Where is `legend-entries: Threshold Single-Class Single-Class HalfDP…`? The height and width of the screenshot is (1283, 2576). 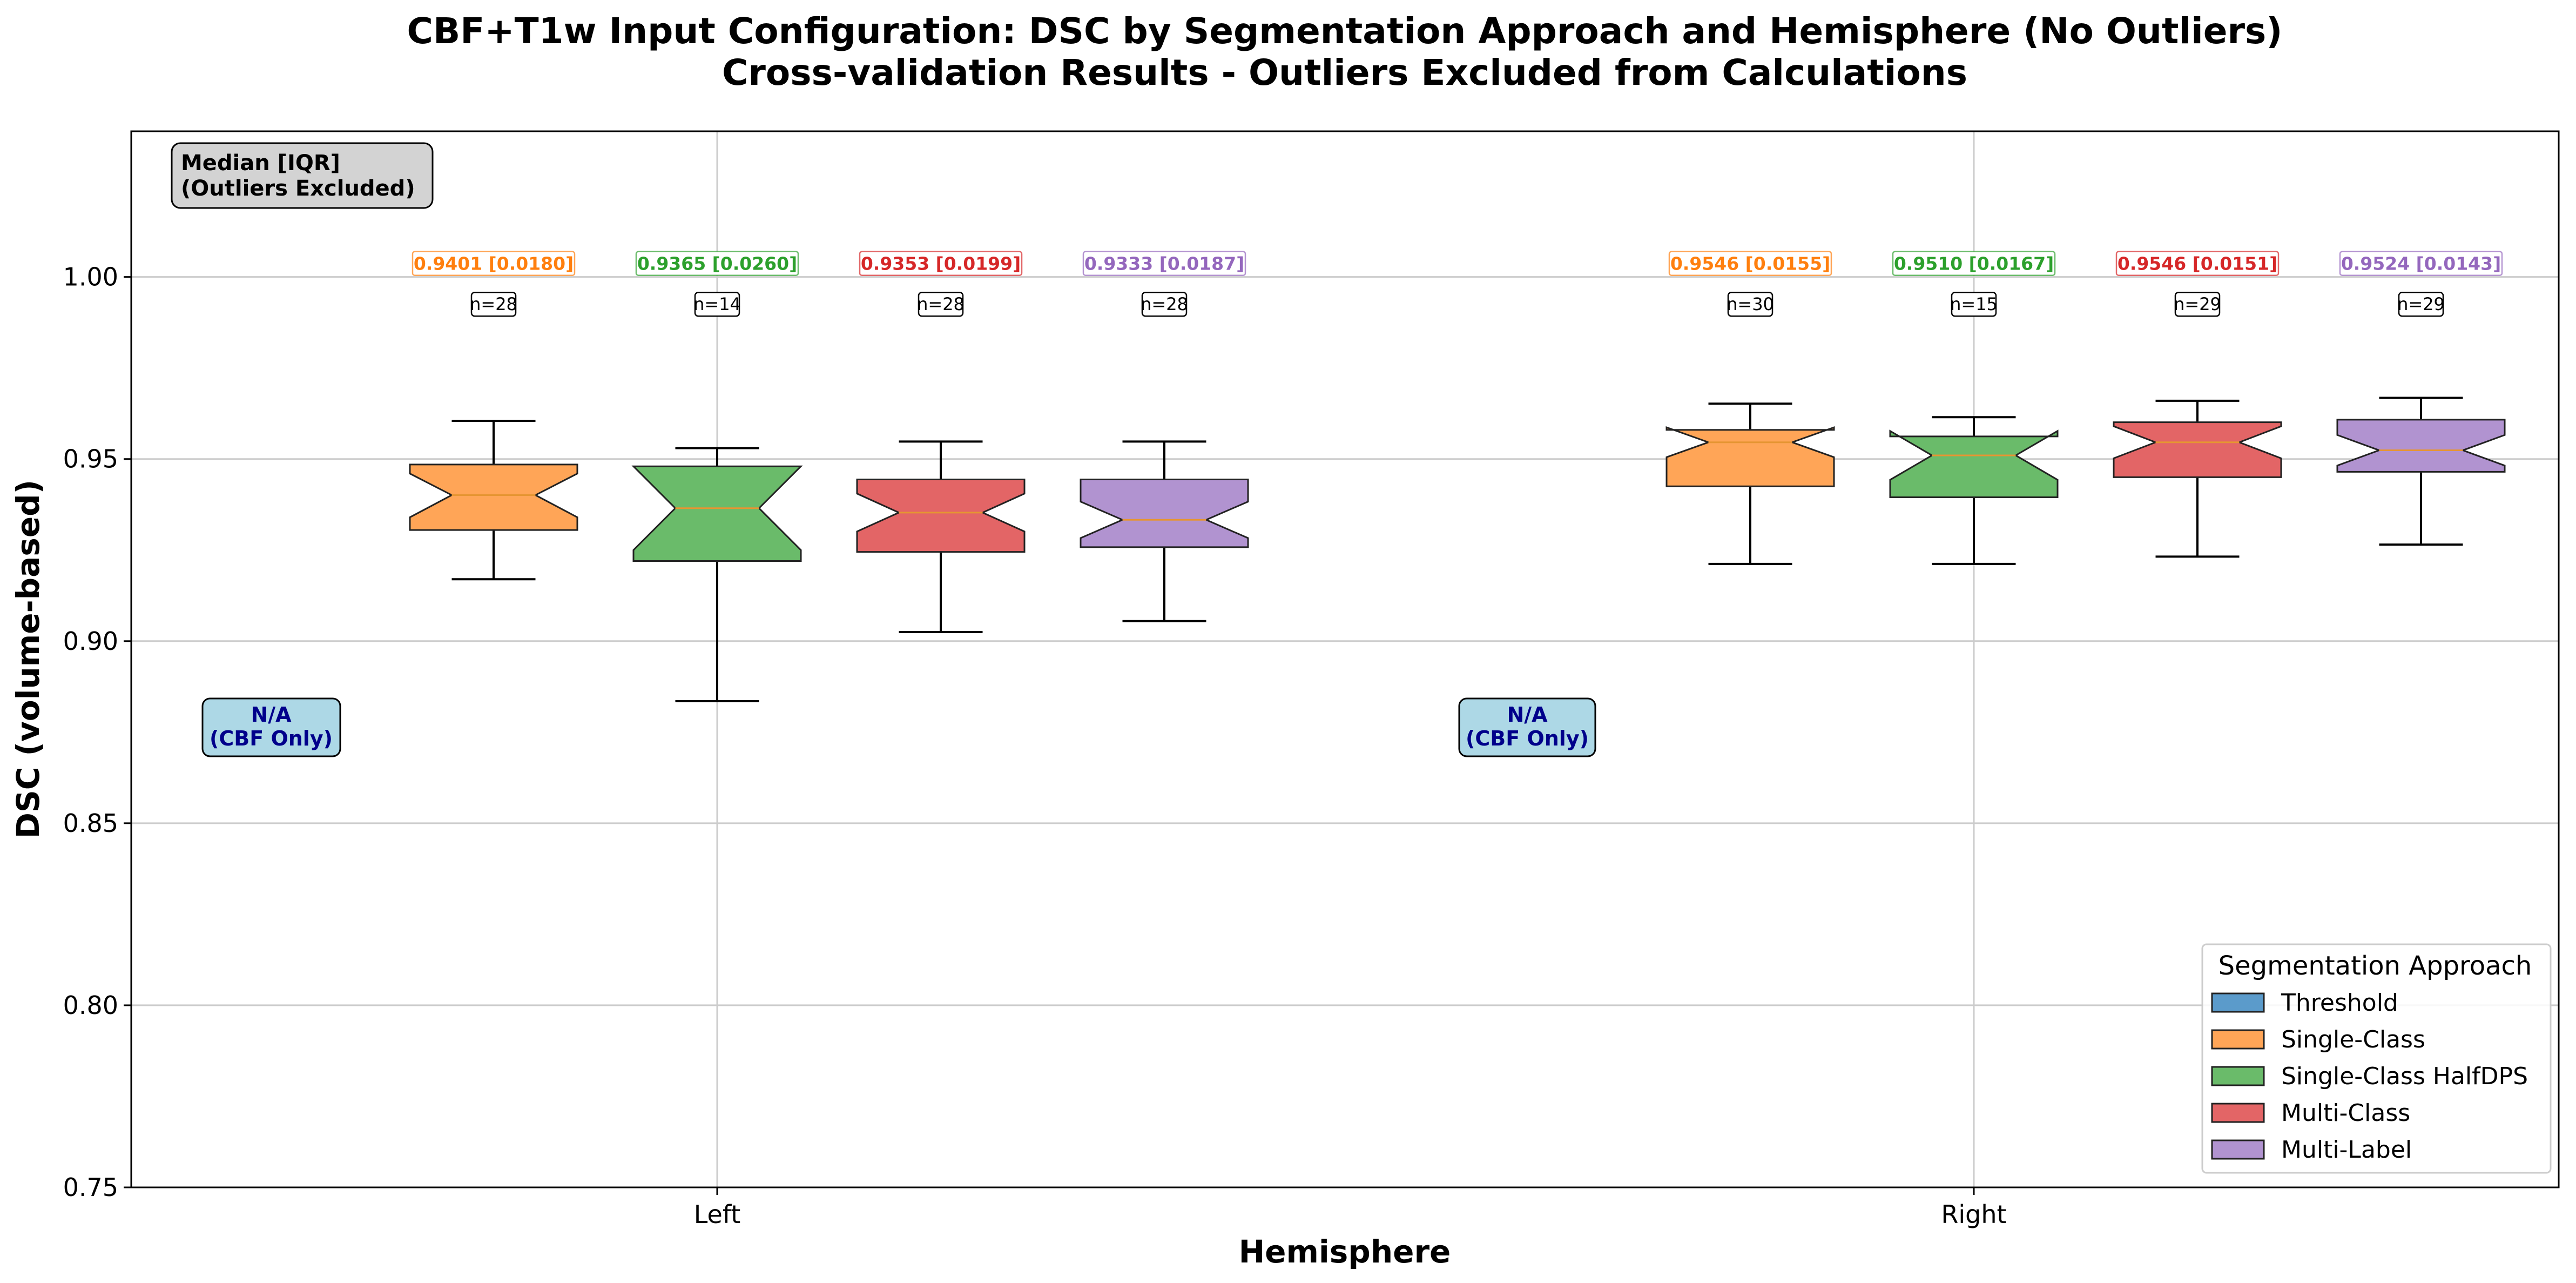 legend-entries: Threshold Single-Class Single-Class HalfDP… is located at coordinates (2369, 1076).